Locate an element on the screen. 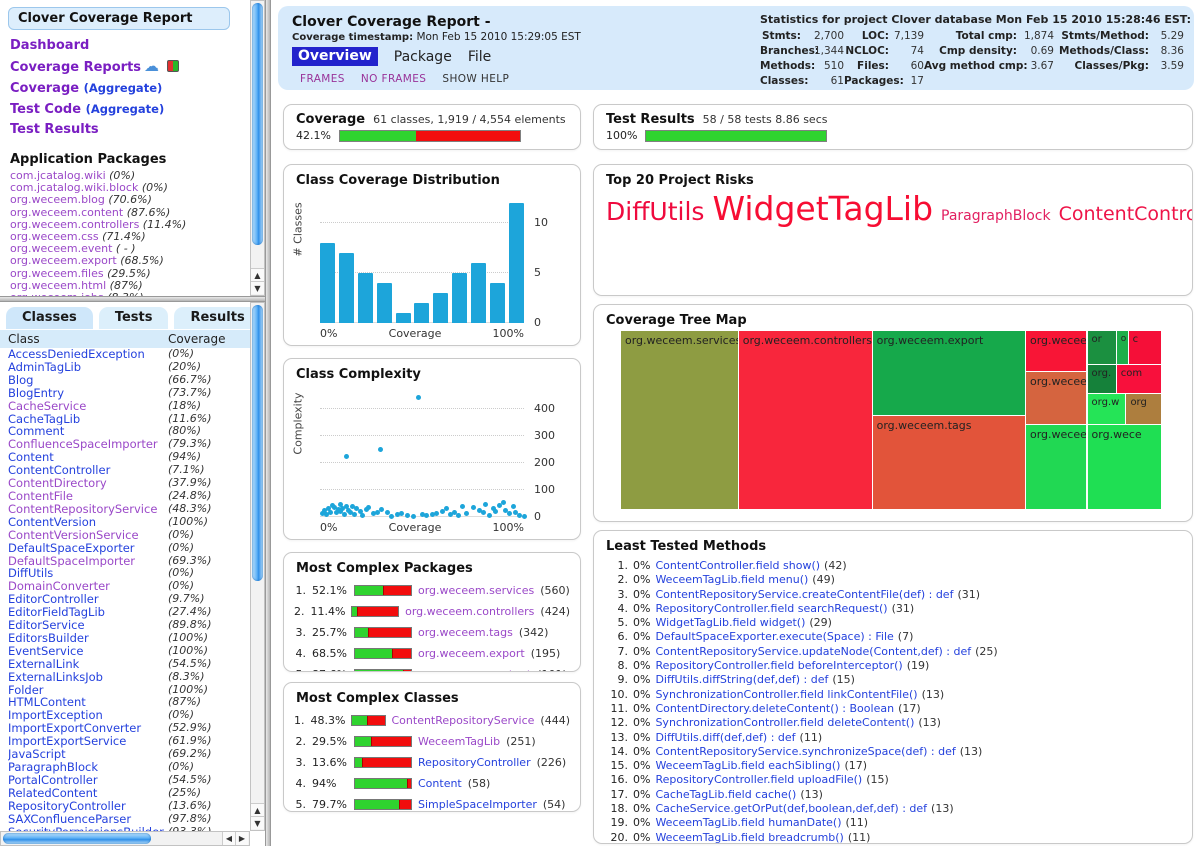 This screenshot has height=846, width=1200. method-link: WidgetTagLib.field widget() is located at coordinates (730, 623).